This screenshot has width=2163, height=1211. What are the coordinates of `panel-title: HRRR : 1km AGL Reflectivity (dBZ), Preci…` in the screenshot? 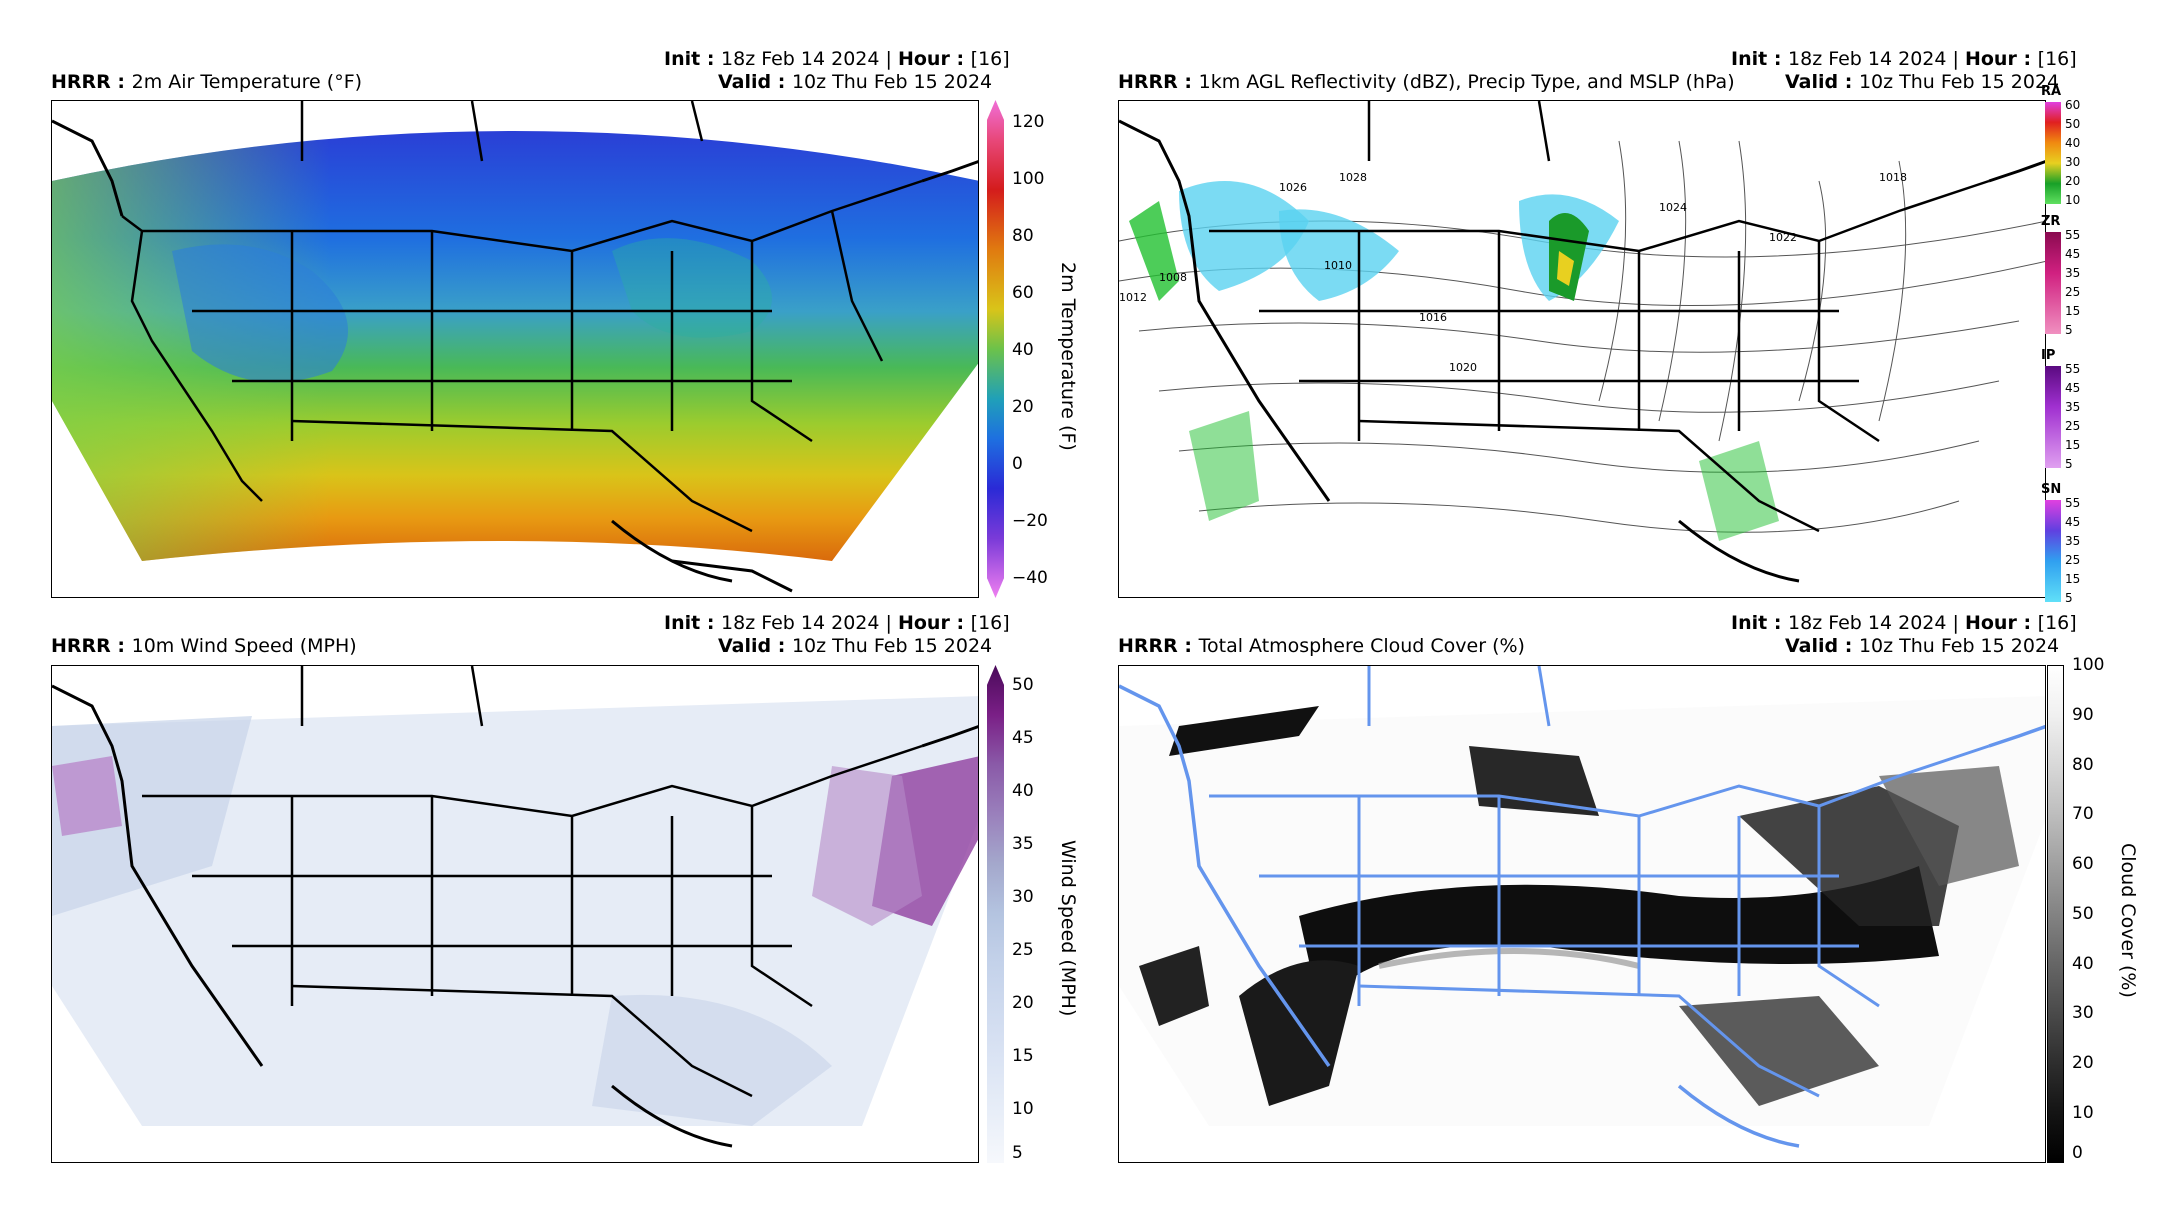 It's located at (1426, 82).